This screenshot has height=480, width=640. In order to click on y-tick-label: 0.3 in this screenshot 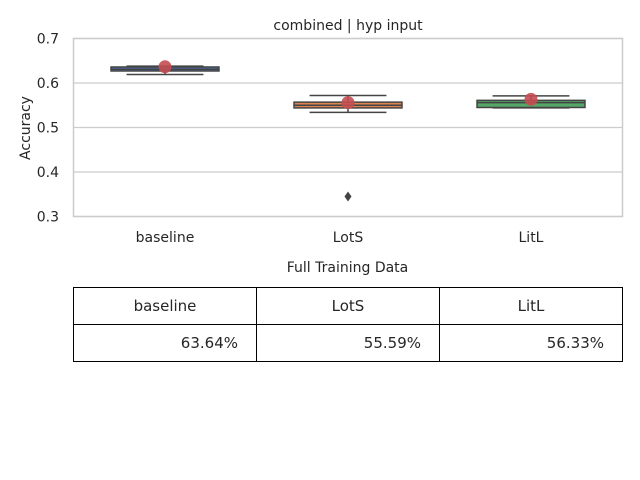, I will do `click(48, 218)`.